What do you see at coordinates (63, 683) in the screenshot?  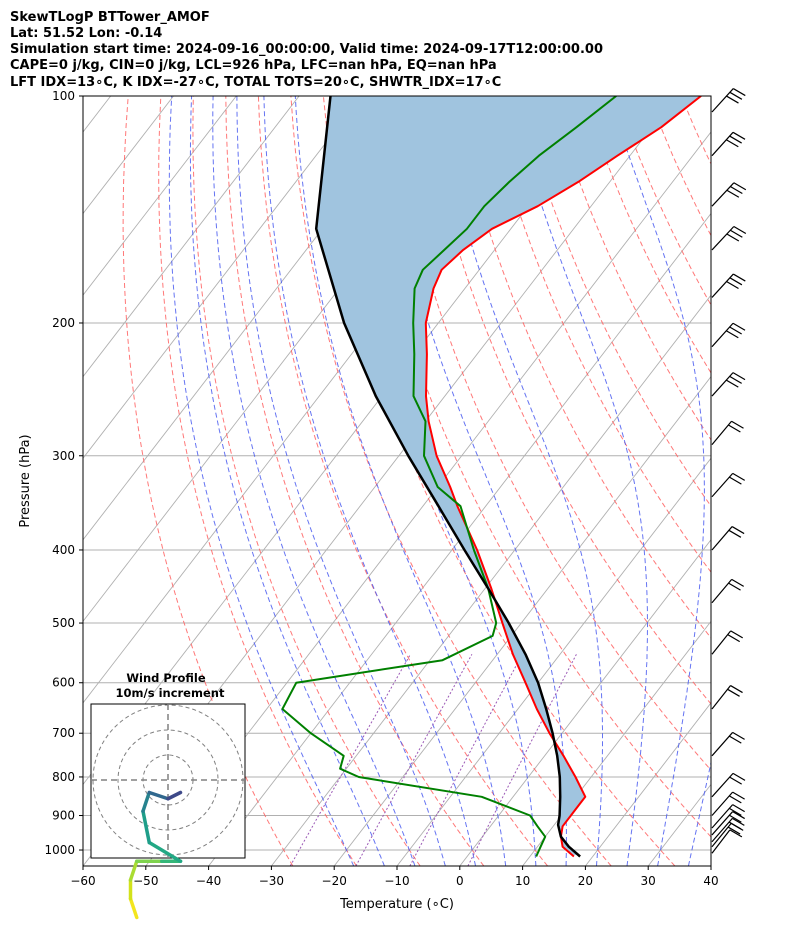 I see `y-tick-label: 600` at bounding box center [63, 683].